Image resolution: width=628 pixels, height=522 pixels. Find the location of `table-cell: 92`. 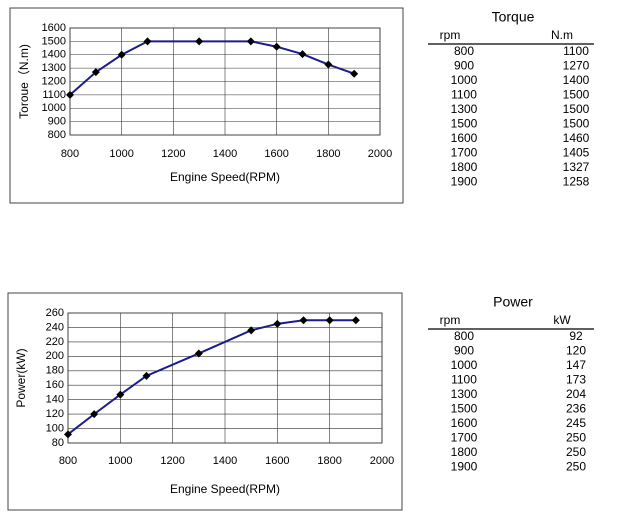

table-cell: 92 is located at coordinates (576, 336).